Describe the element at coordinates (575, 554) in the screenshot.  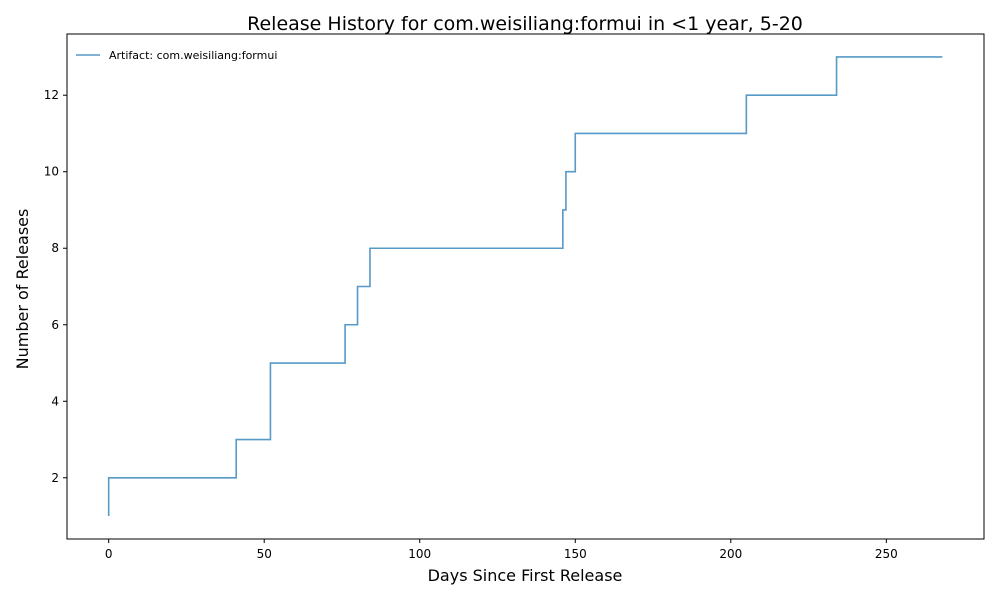
I see `x-tick-label: 150` at that location.